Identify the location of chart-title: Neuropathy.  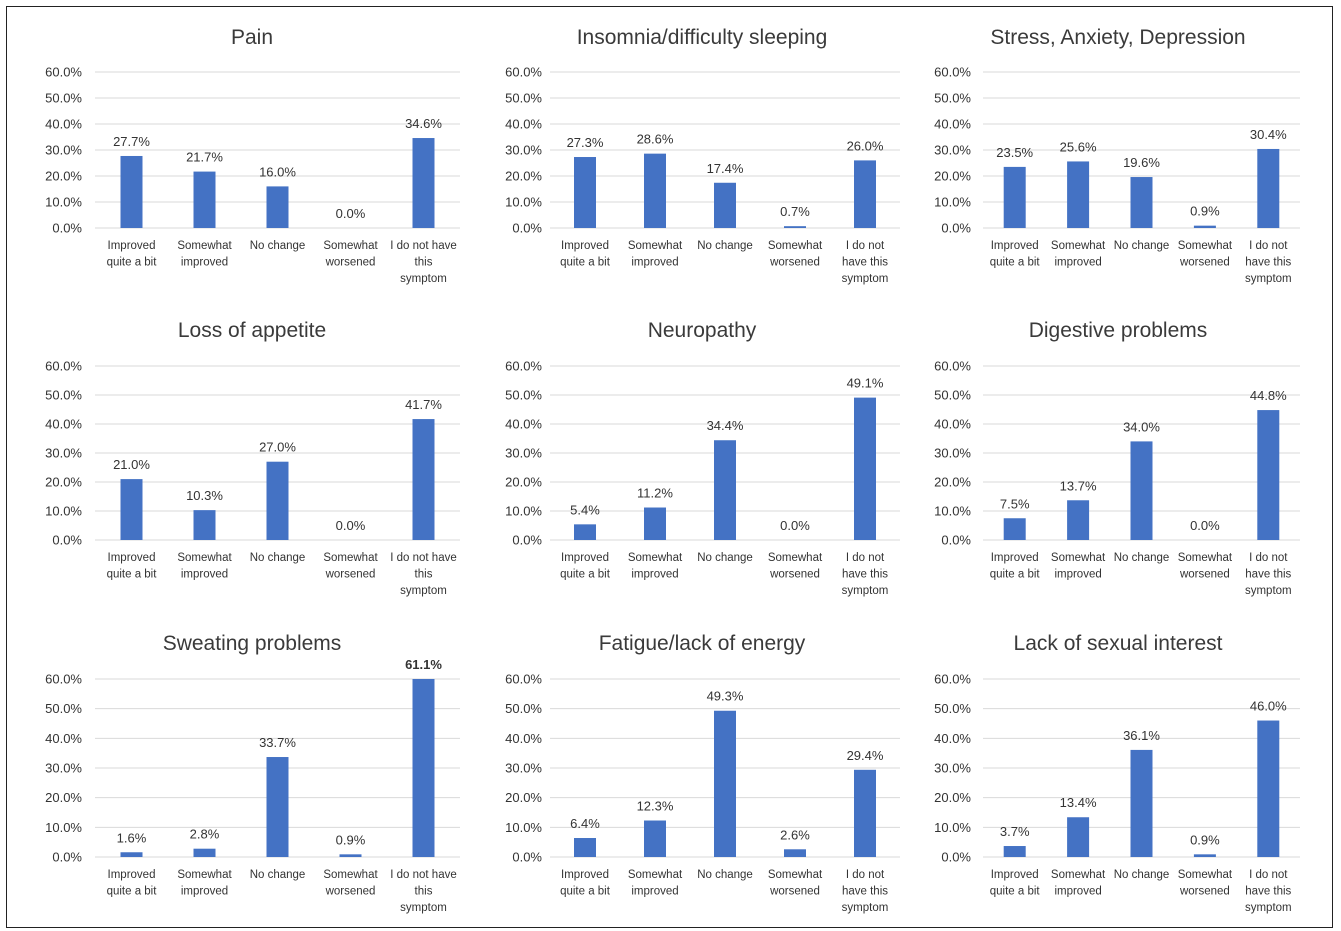
(702, 330).